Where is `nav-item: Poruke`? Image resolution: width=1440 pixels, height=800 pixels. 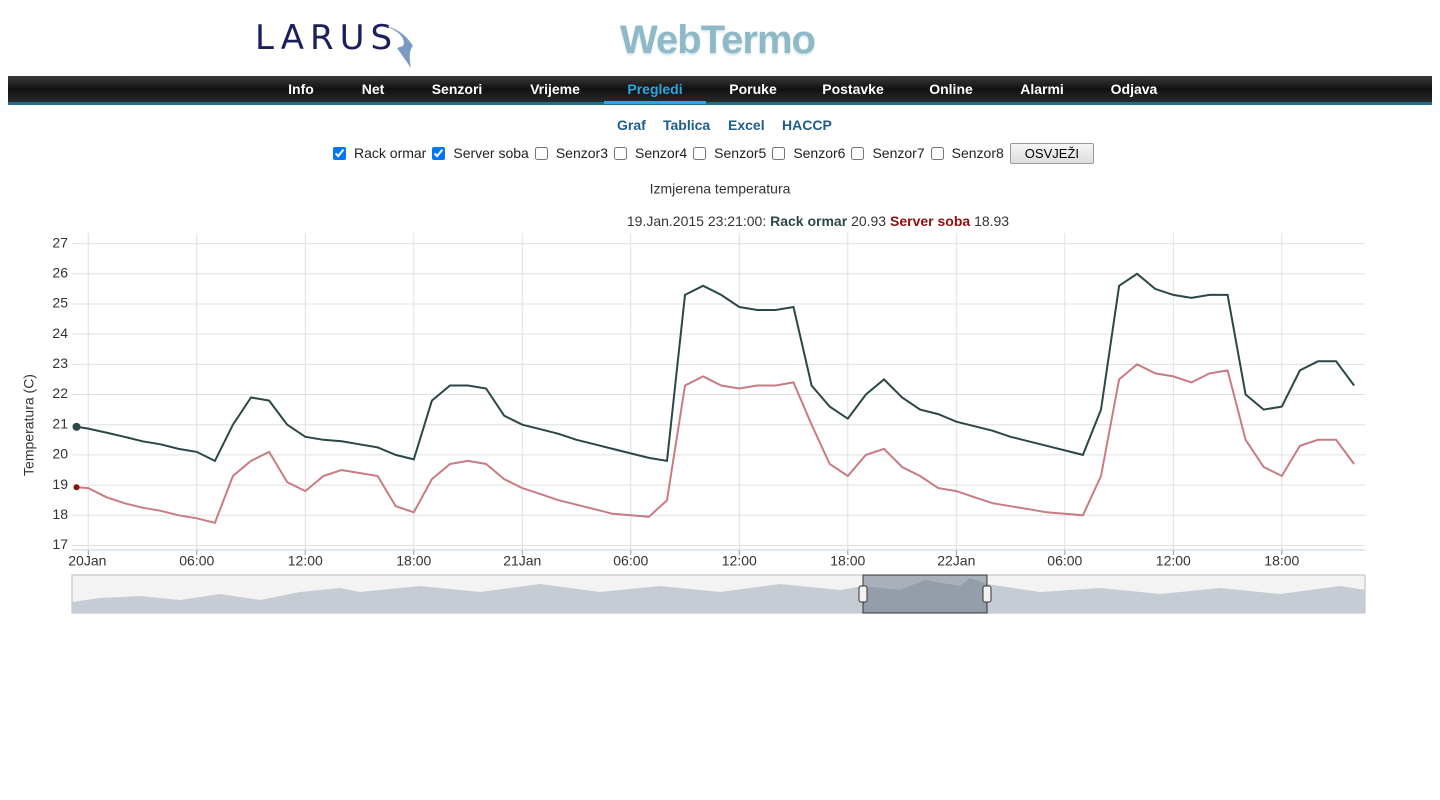 nav-item: Poruke is located at coordinates (753, 89).